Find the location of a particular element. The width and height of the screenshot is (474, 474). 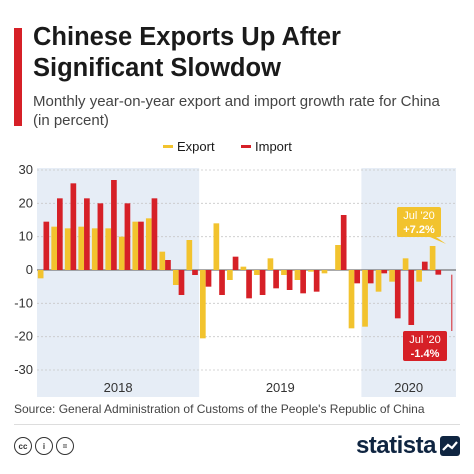

y-tick-label: -10 is located at coordinates (23, 302).